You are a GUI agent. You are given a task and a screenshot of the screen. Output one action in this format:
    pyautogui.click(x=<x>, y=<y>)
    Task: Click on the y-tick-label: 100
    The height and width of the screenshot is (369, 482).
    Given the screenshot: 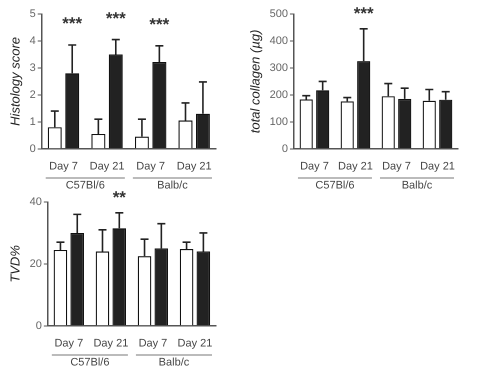 What is the action you would take?
    pyautogui.click(x=279, y=122)
    